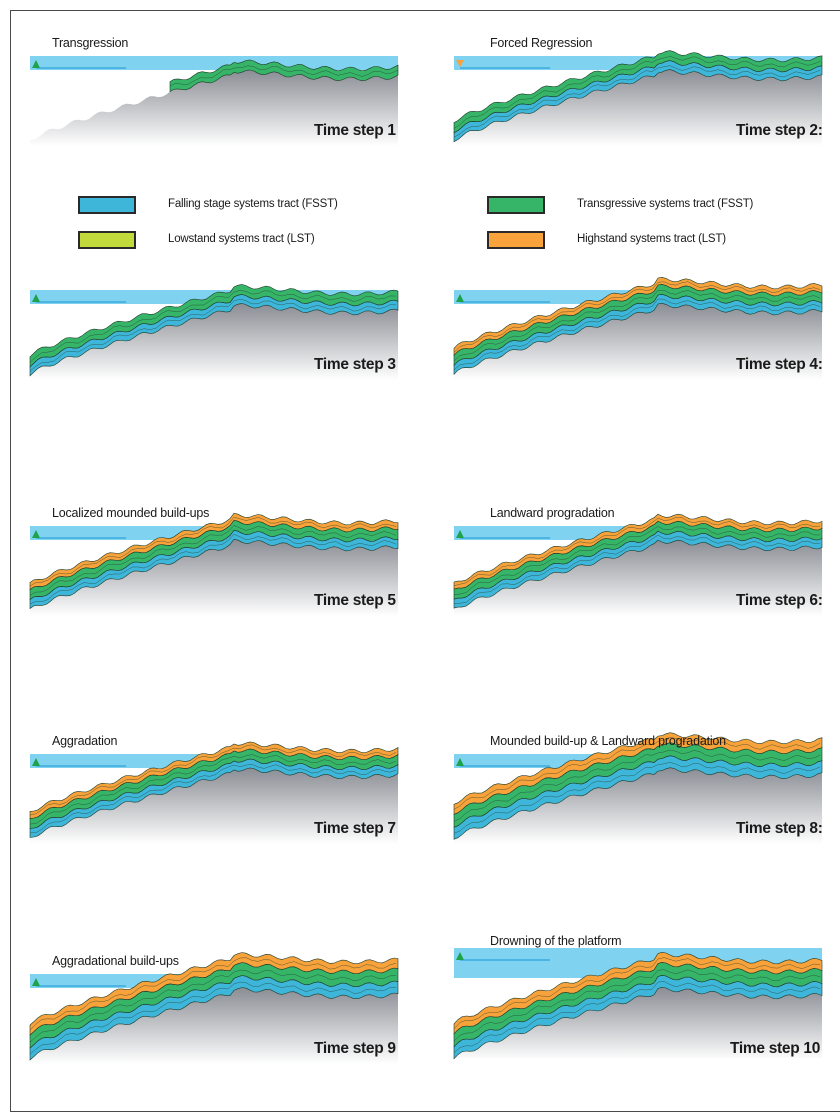  I want to click on panel-title-2: Forced Regression, so click(541, 43).